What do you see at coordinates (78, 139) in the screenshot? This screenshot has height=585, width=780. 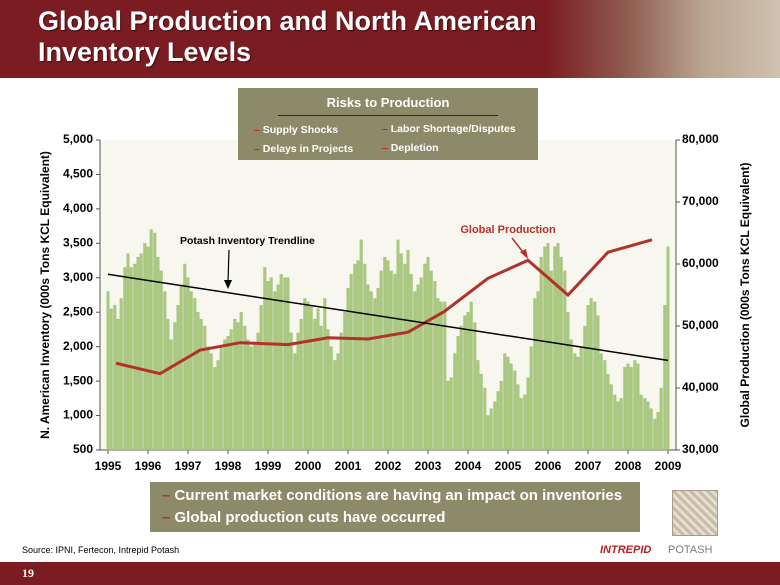 I see `y-tick-label: 5,000` at bounding box center [78, 139].